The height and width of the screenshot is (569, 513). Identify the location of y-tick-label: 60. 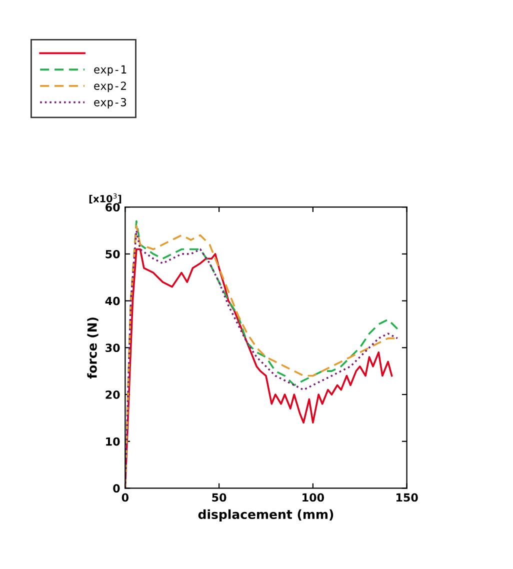
(113, 207).